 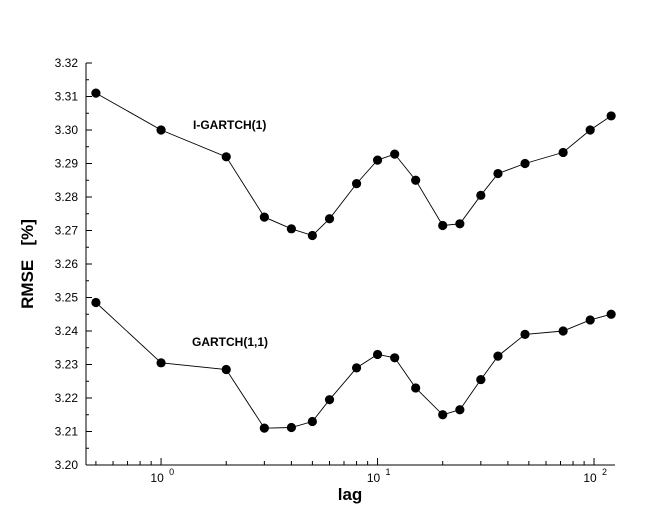 I want to click on y-tick-label: 3.32, so click(x=67, y=63).